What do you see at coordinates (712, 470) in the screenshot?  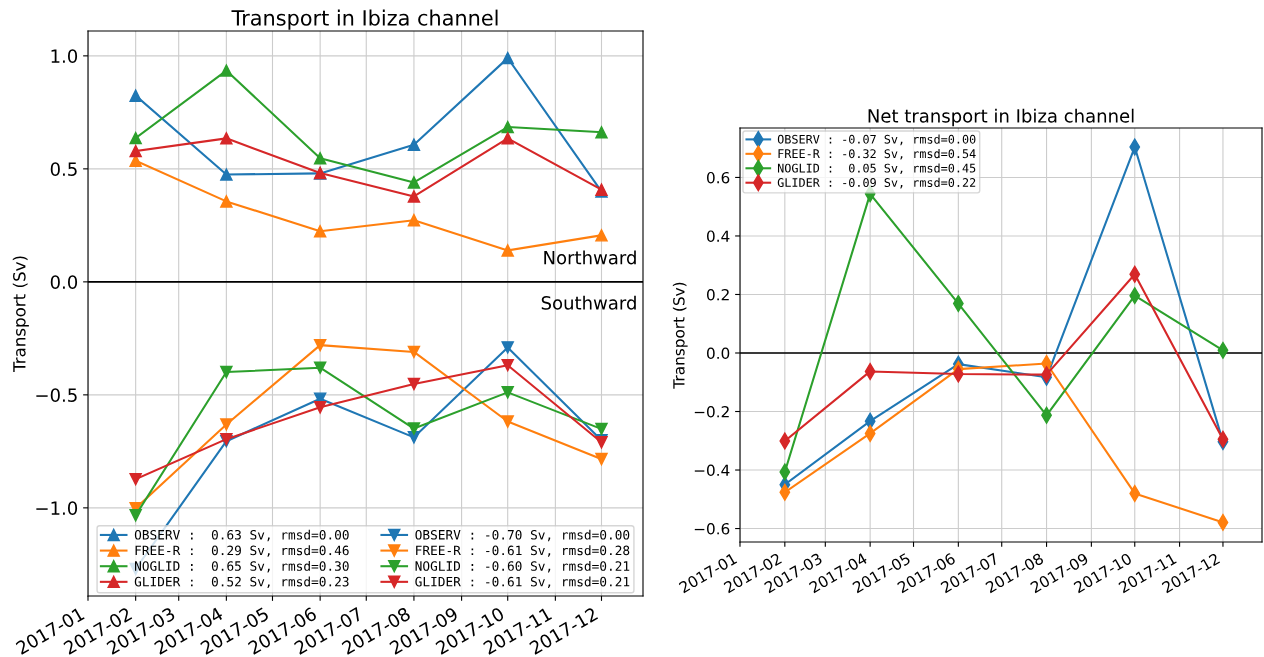 I see `y-tick-label: −0.4` at bounding box center [712, 470].